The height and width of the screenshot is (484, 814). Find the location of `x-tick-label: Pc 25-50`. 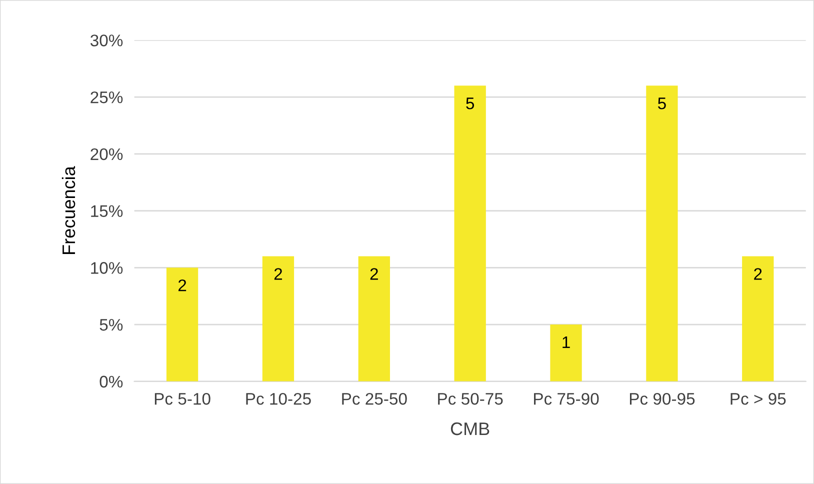

x-tick-label: Pc 25-50 is located at coordinates (374, 398).